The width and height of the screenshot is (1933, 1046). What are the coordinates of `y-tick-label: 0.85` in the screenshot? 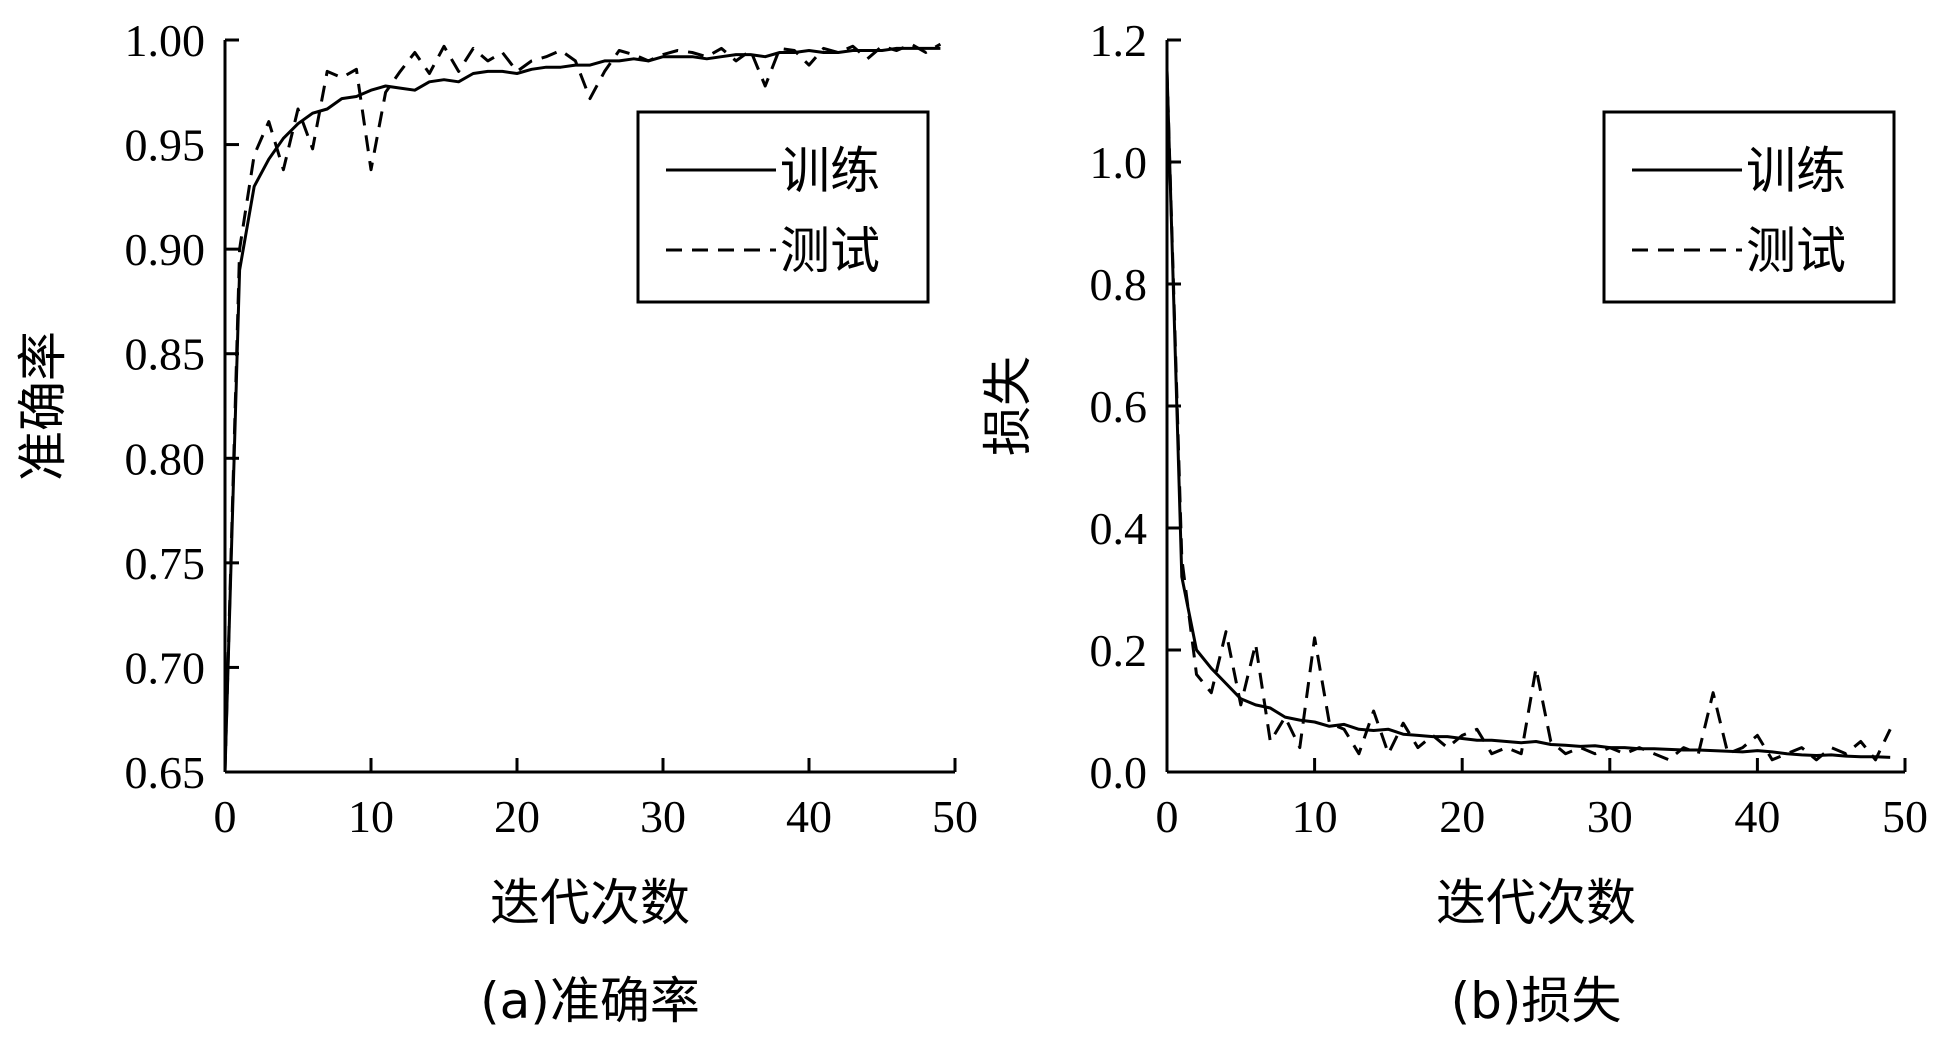 It's located at (165, 354).